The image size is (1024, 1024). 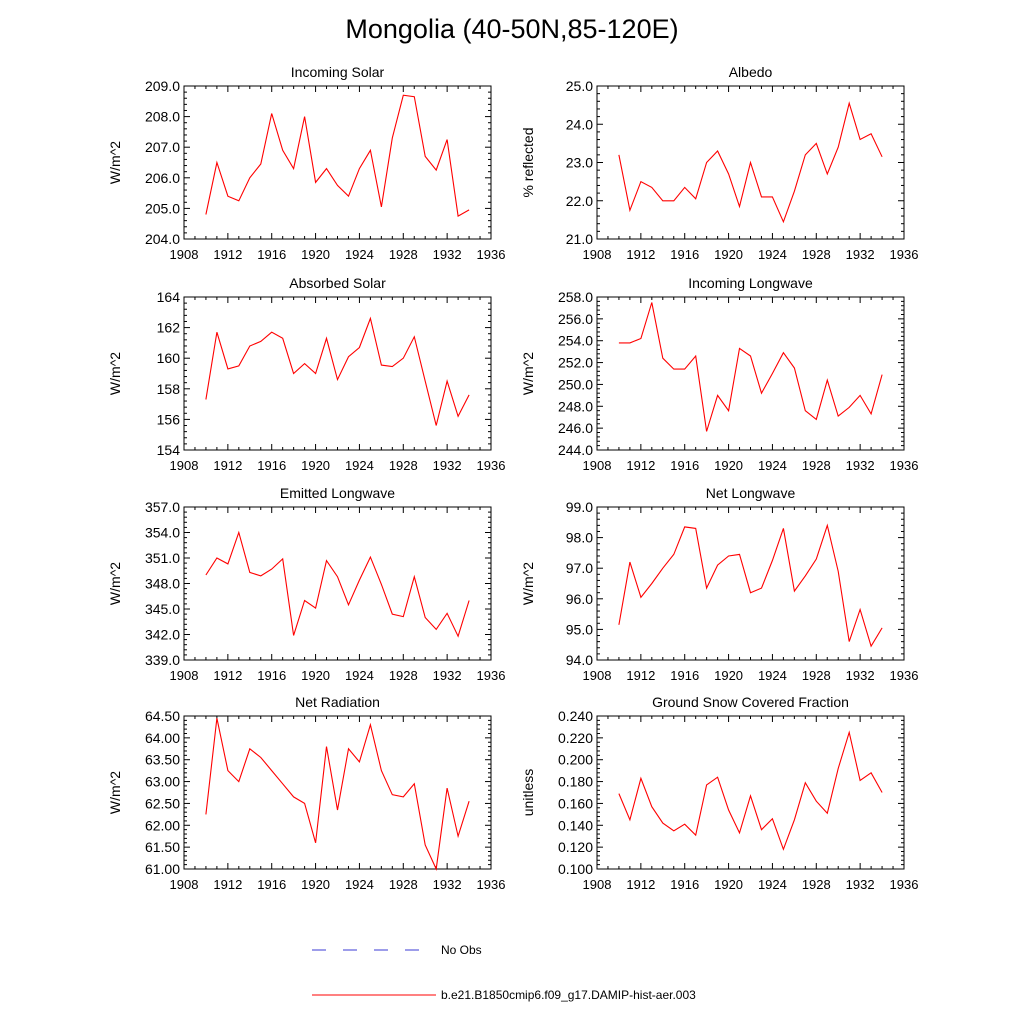 I want to click on y-tick-label: 162, so click(x=169, y=328).